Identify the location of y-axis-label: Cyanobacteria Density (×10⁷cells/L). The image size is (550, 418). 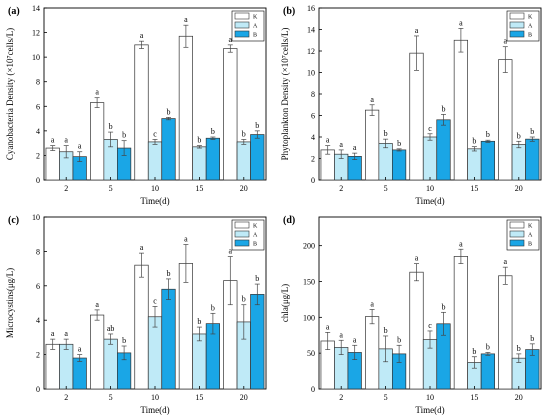
(10, 94).